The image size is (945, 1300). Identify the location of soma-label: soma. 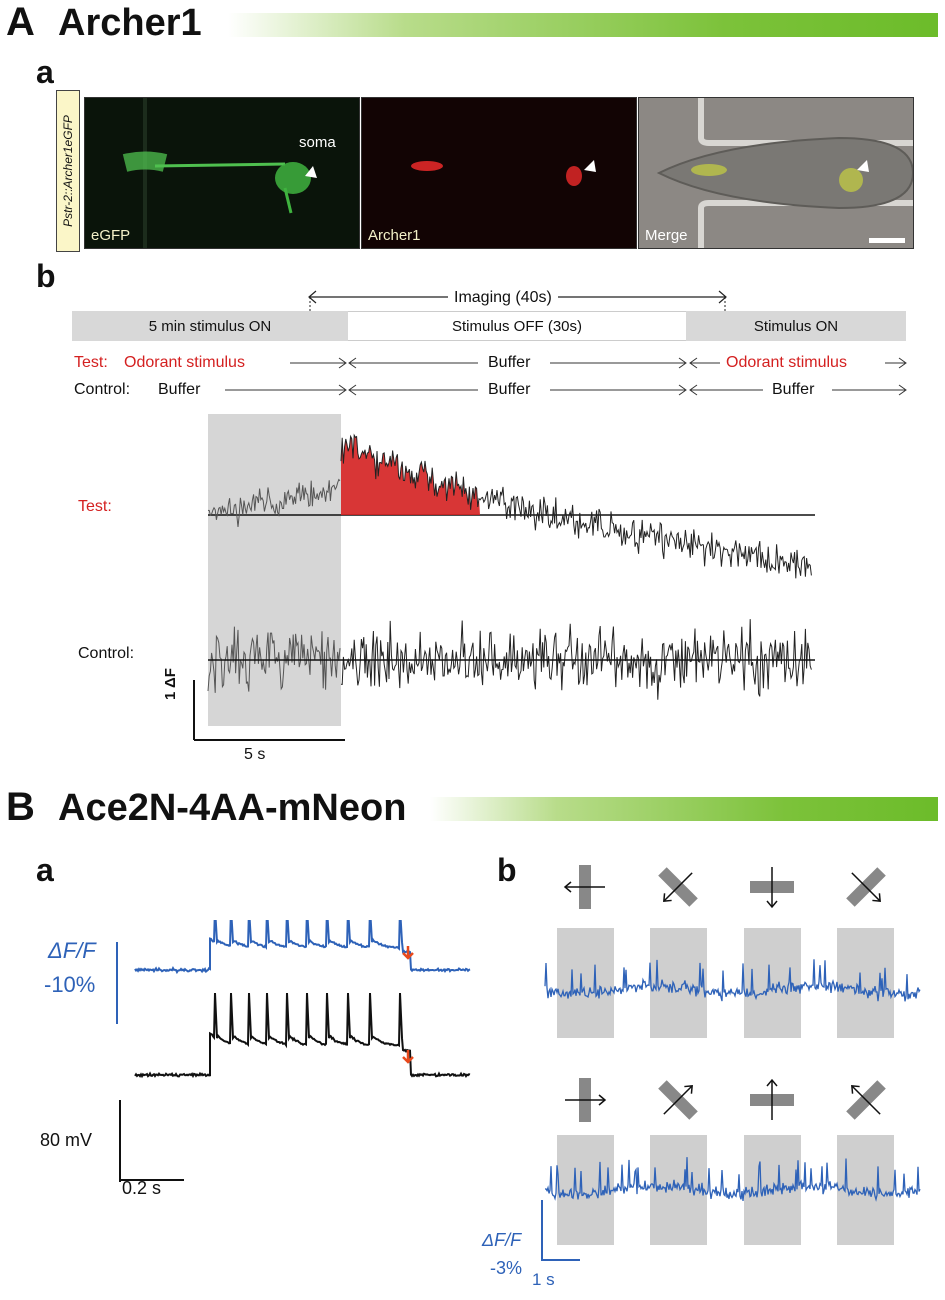
(317, 142).